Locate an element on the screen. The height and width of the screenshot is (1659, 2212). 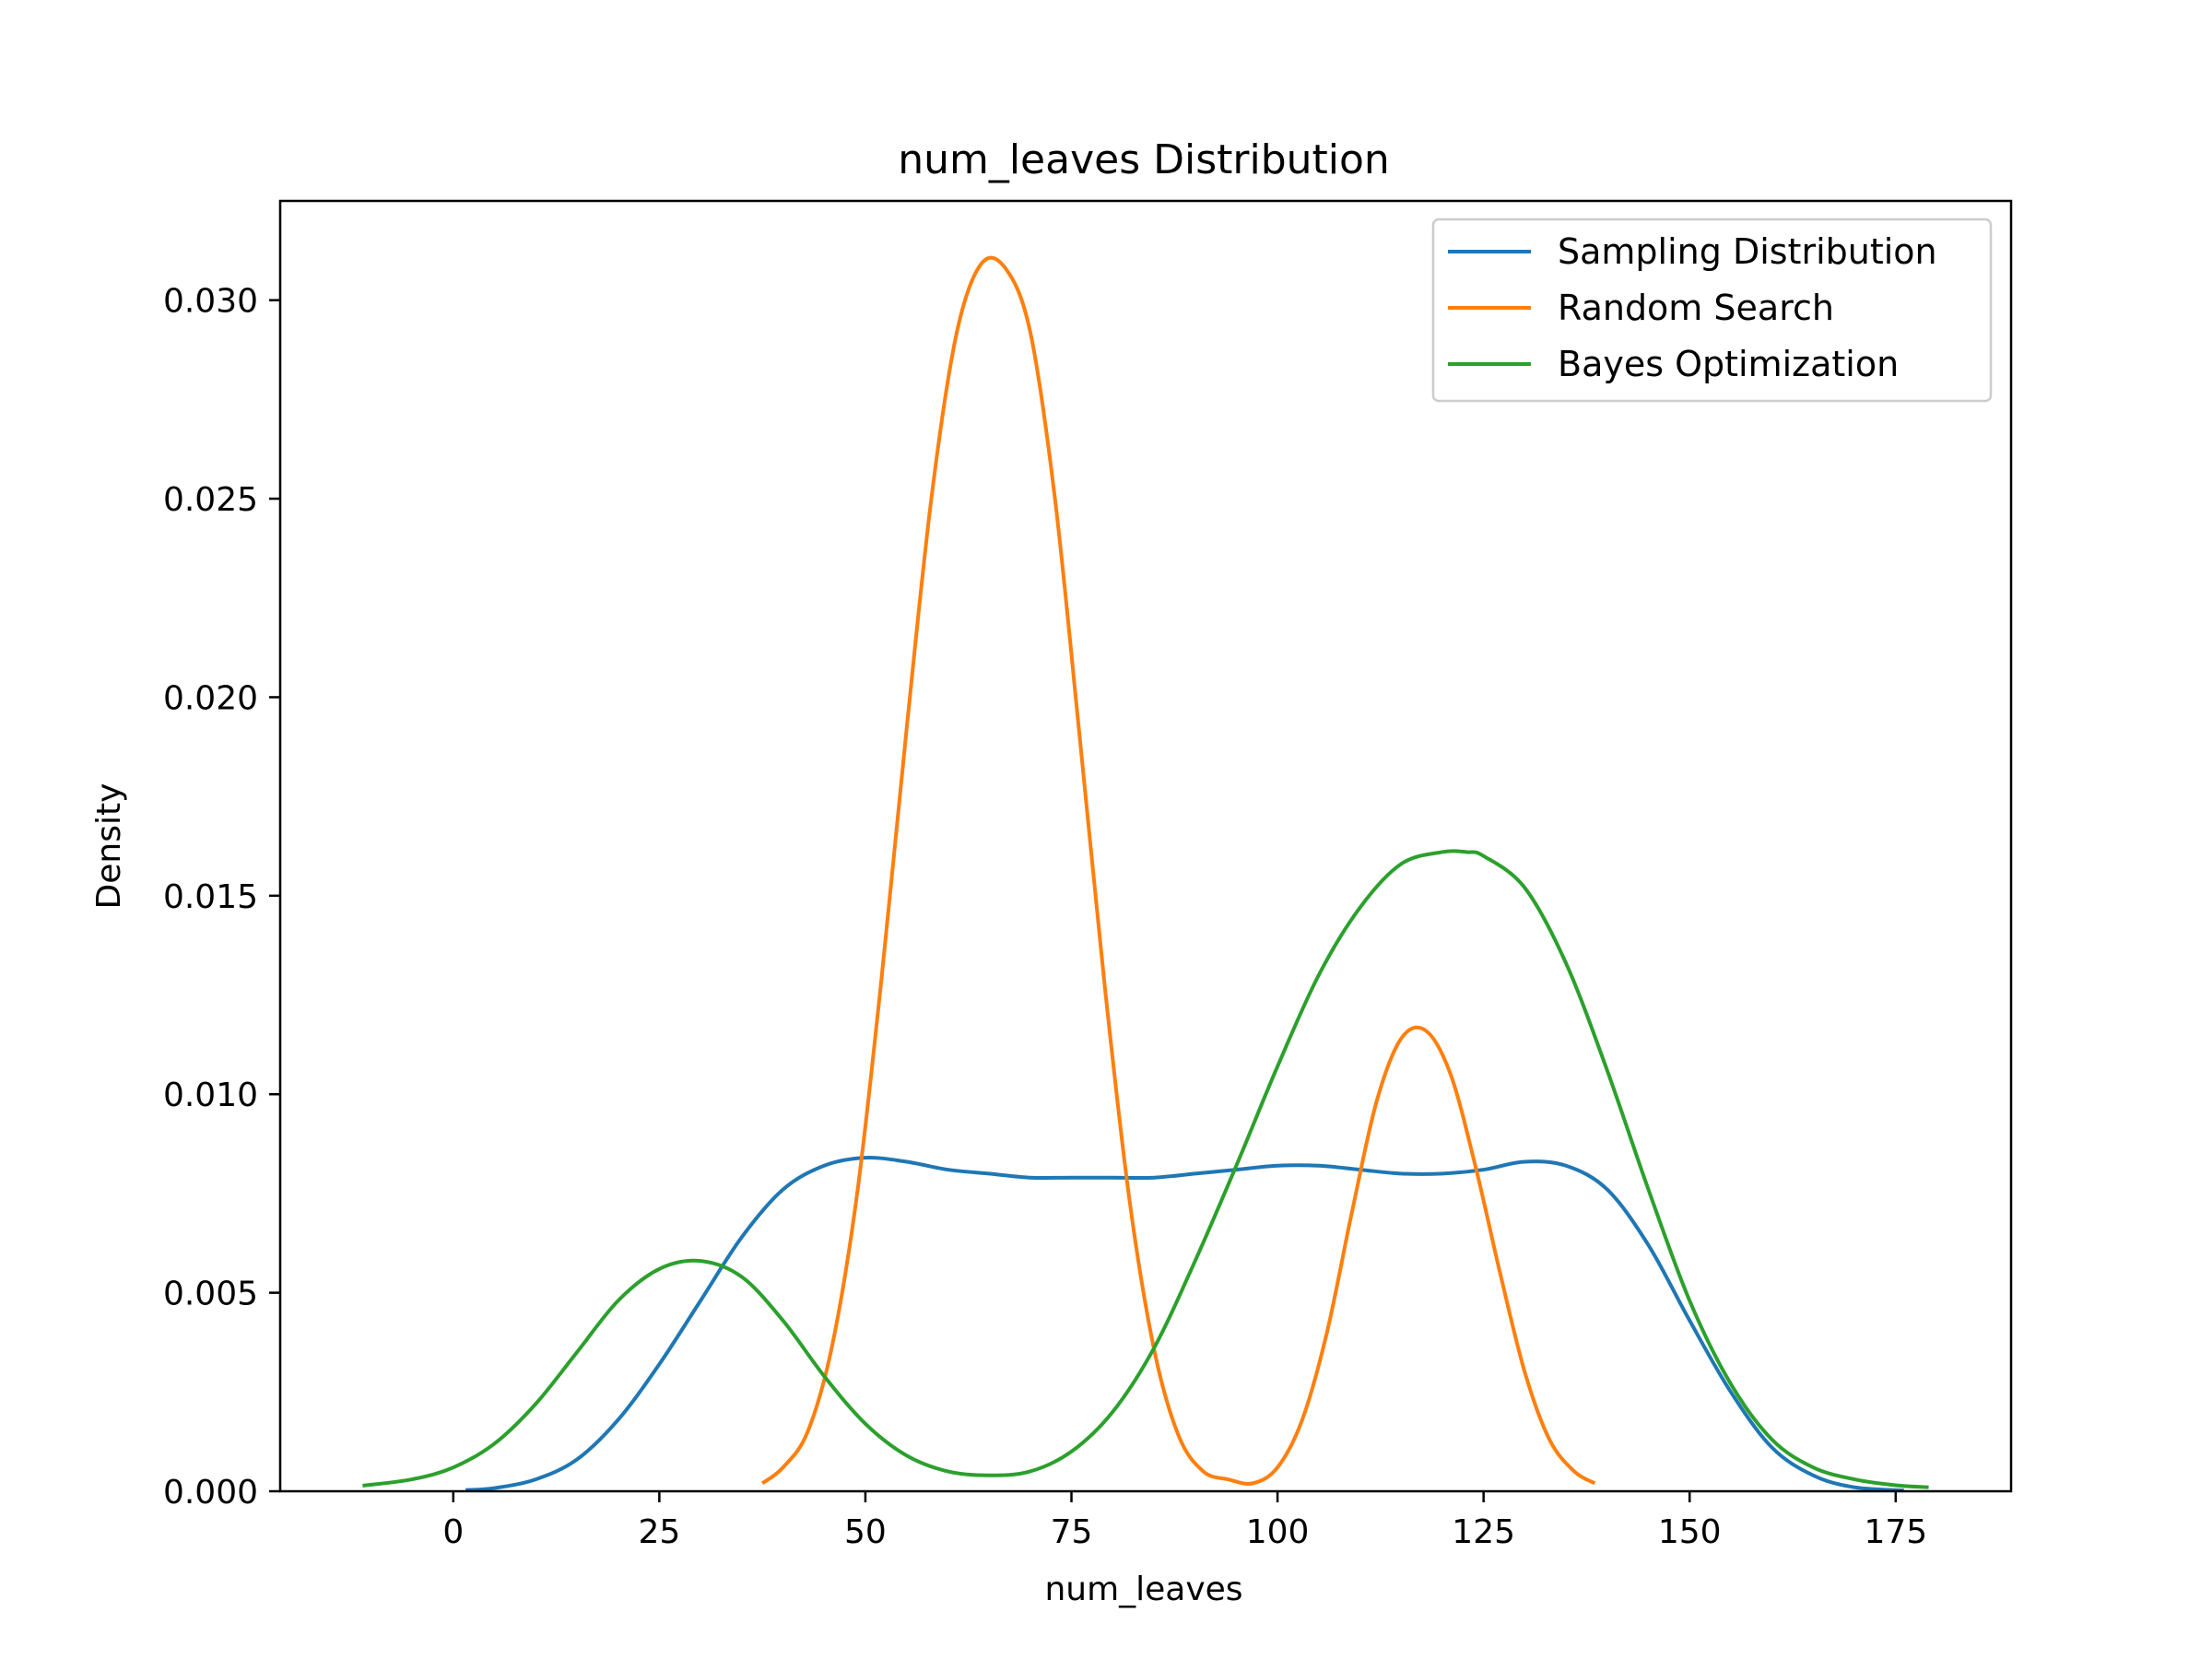
x-tick-label: 25 is located at coordinates (659, 1532).